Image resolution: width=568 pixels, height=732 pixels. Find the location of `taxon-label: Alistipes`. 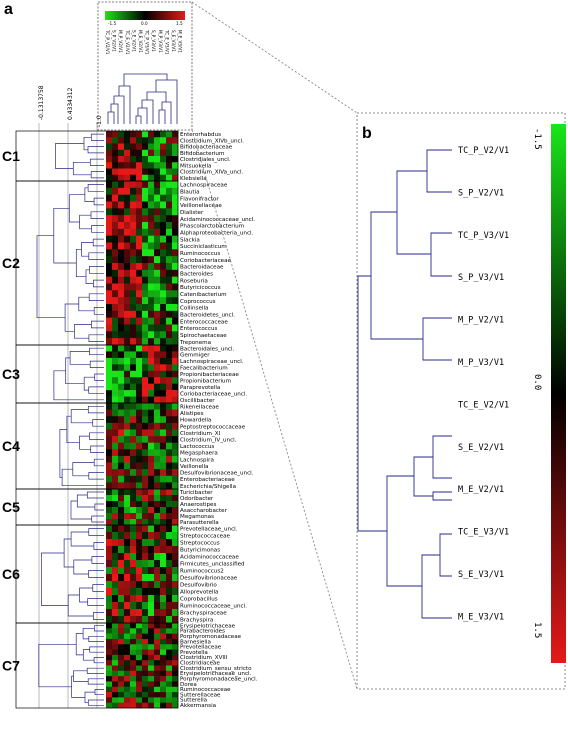

taxon-label: Alistipes is located at coordinates (192, 414).